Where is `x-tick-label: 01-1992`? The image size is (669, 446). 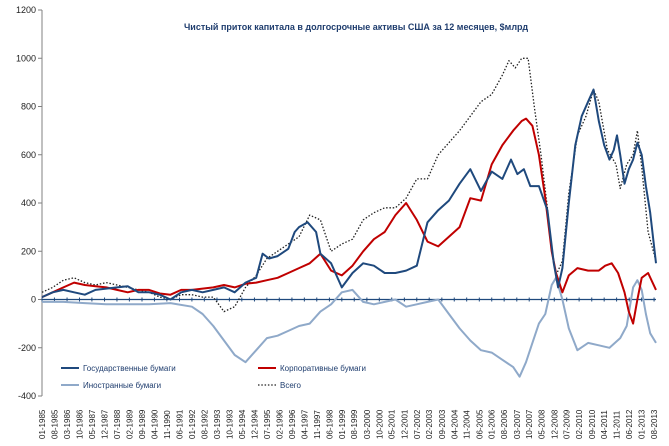
x-tick-label: 01-1992 is located at coordinates (192, 424).